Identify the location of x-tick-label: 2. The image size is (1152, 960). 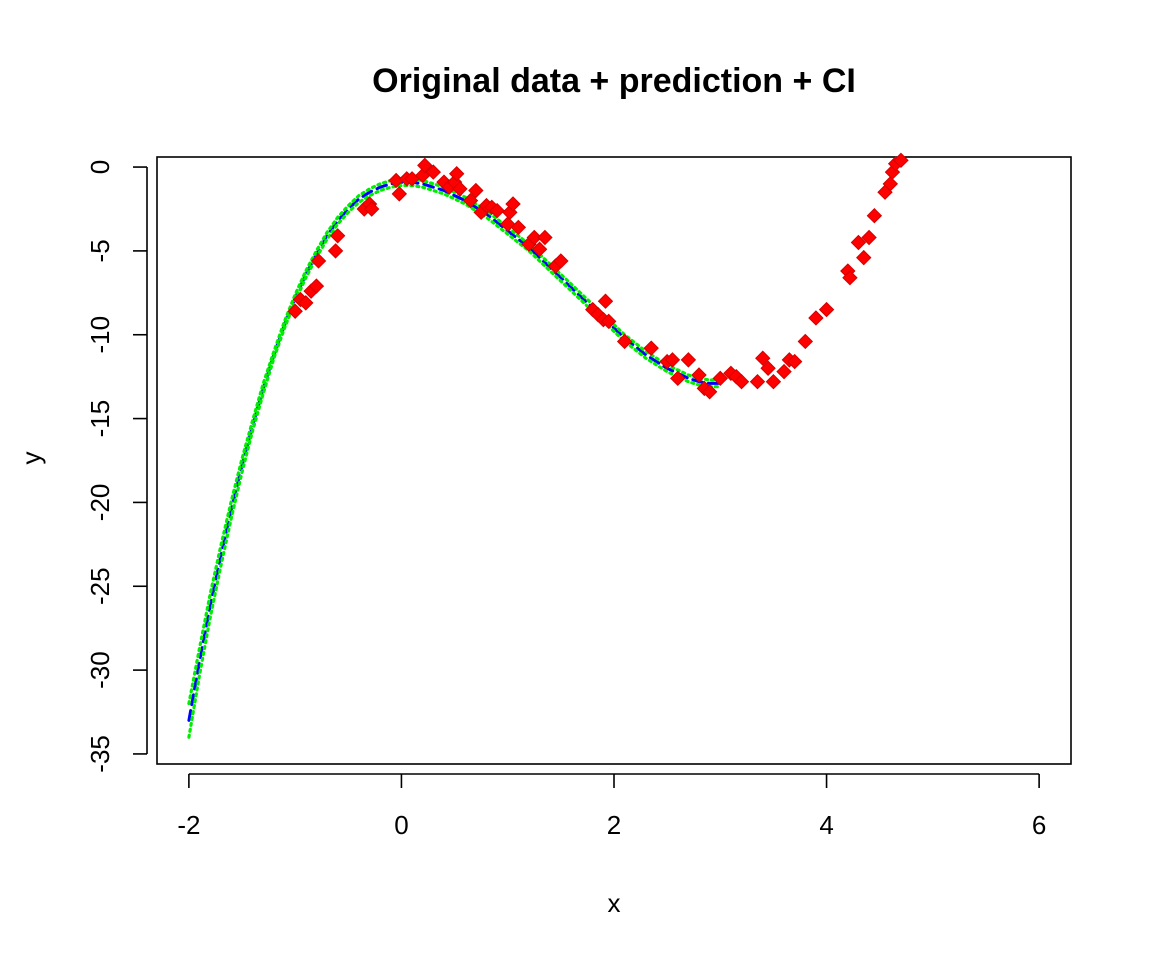
(614, 825).